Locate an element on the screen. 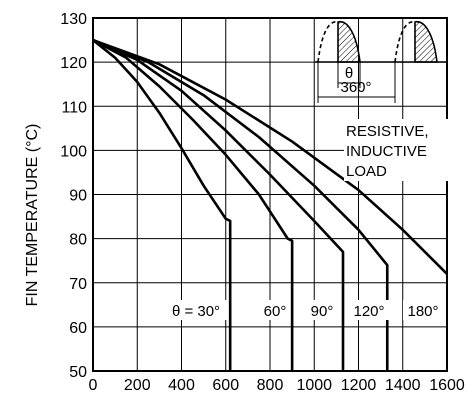 The image size is (469, 394). series-label-120: 120° is located at coordinates (368, 311).